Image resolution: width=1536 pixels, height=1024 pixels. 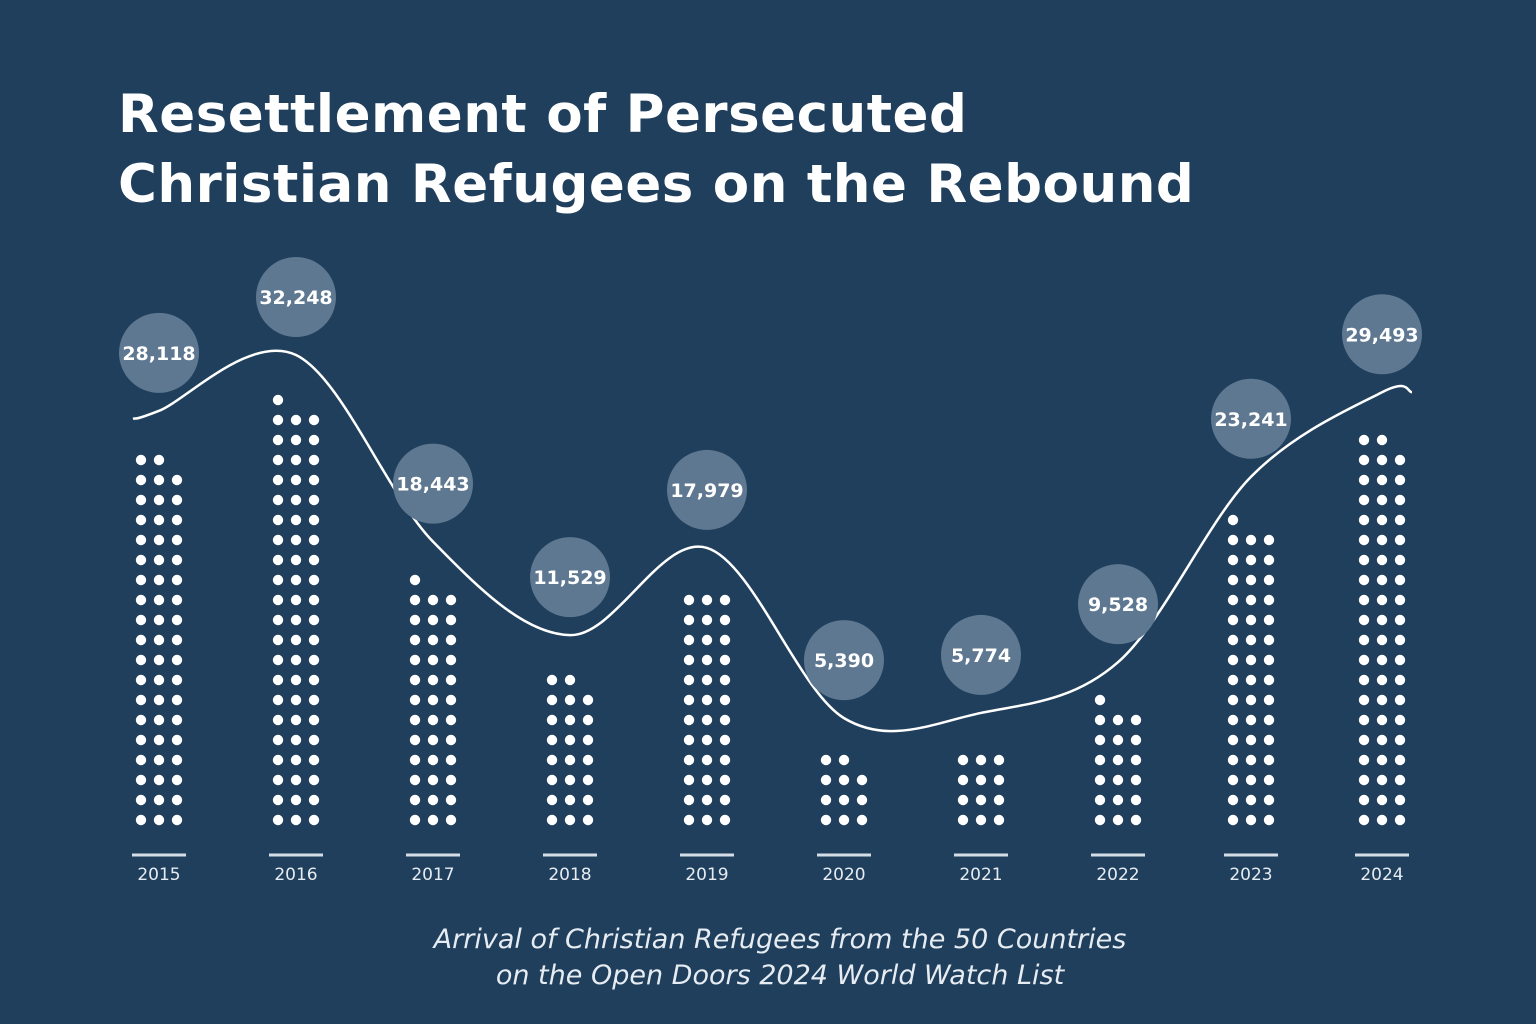 What do you see at coordinates (570, 577) in the screenshot?
I see `value-bubble` at bounding box center [570, 577].